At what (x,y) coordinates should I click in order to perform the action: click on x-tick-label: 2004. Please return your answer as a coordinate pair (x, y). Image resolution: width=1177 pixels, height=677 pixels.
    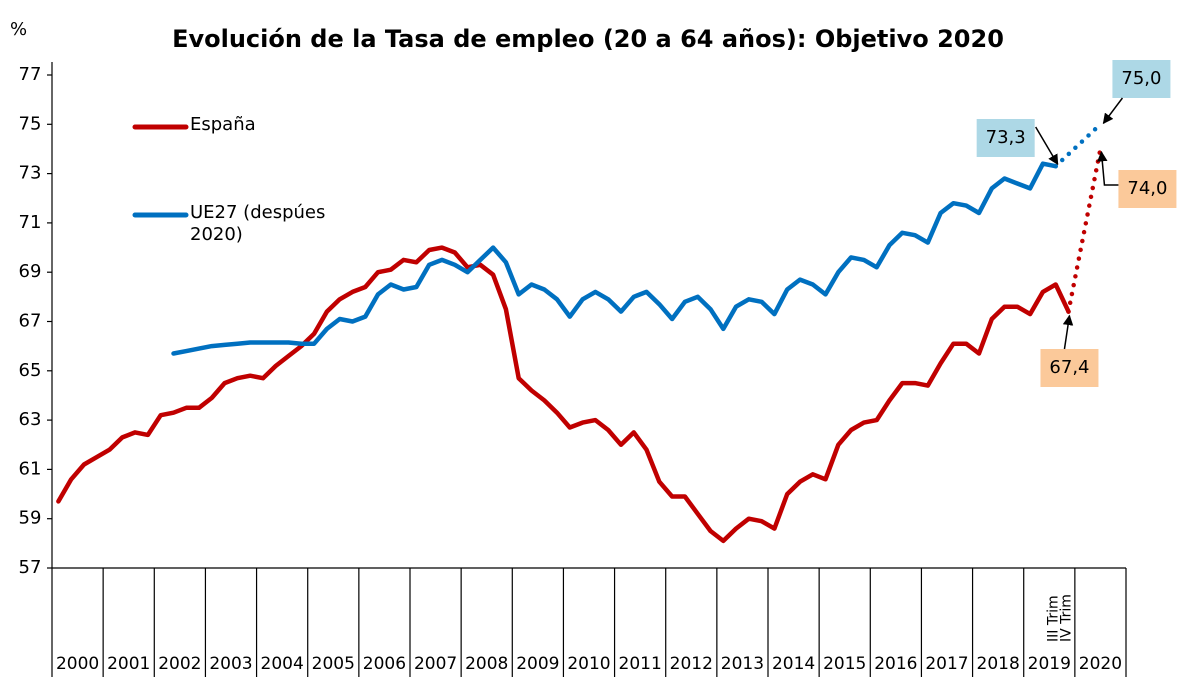
    Looking at the image, I should click on (282, 664).